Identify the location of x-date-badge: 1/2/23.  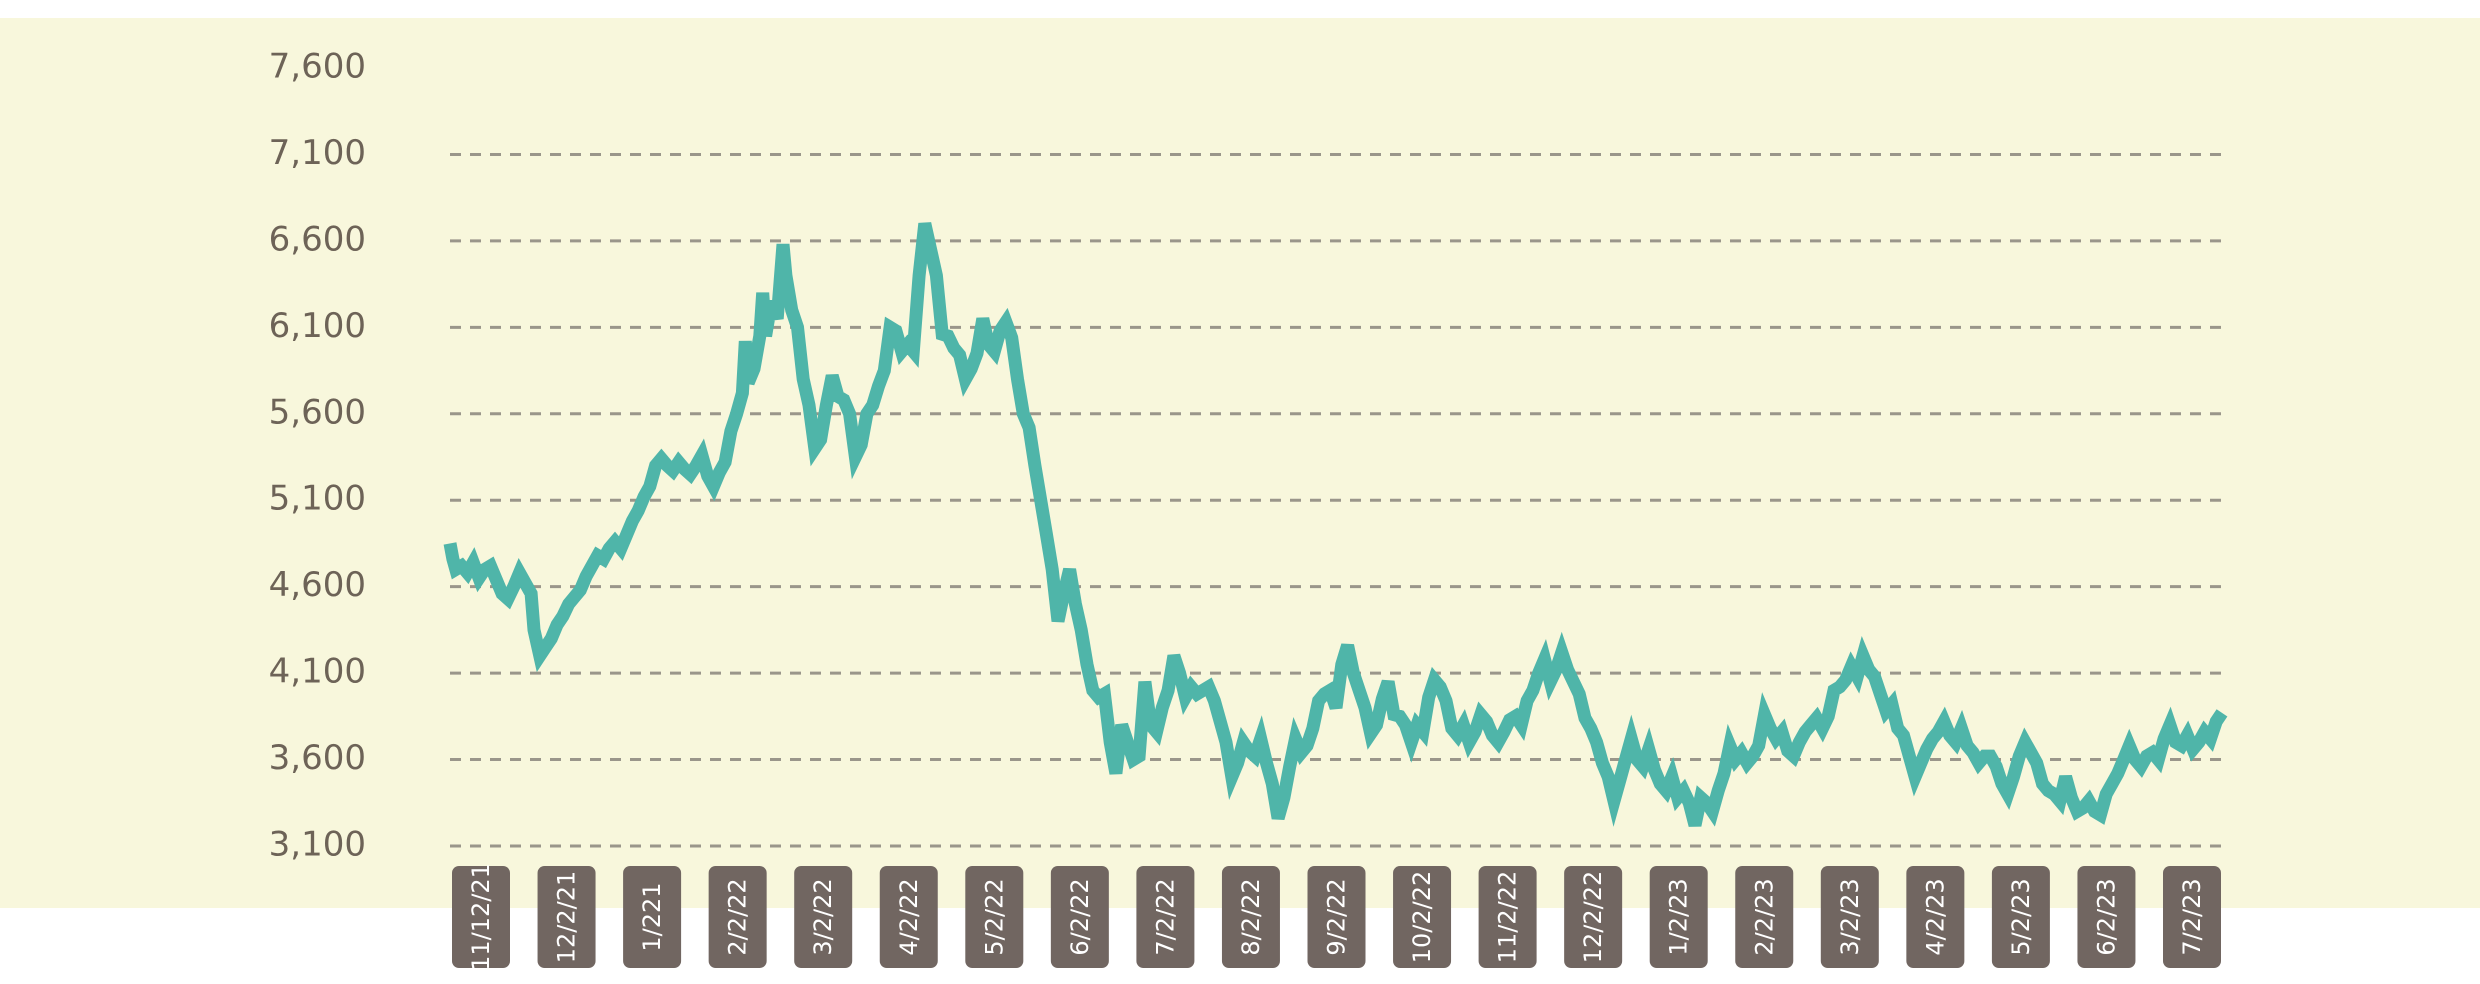
(1678, 917).